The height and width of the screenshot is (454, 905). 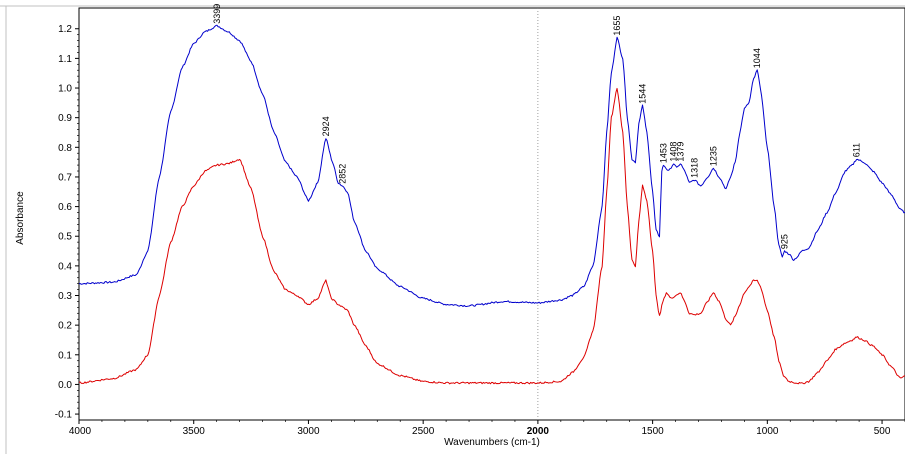 What do you see at coordinates (680, 152) in the screenshot?
I see `peak-label: 1379` at bounding box center [680, 152].